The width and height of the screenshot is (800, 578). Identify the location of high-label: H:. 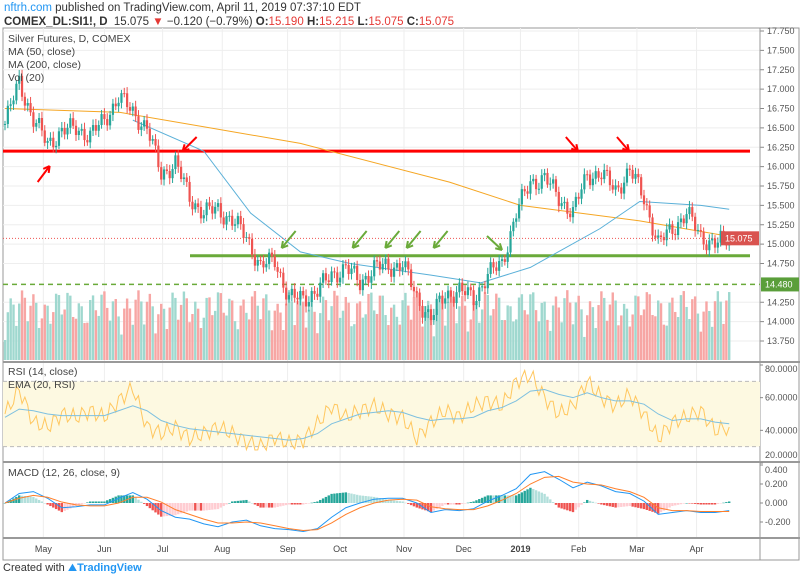
(313, 22).